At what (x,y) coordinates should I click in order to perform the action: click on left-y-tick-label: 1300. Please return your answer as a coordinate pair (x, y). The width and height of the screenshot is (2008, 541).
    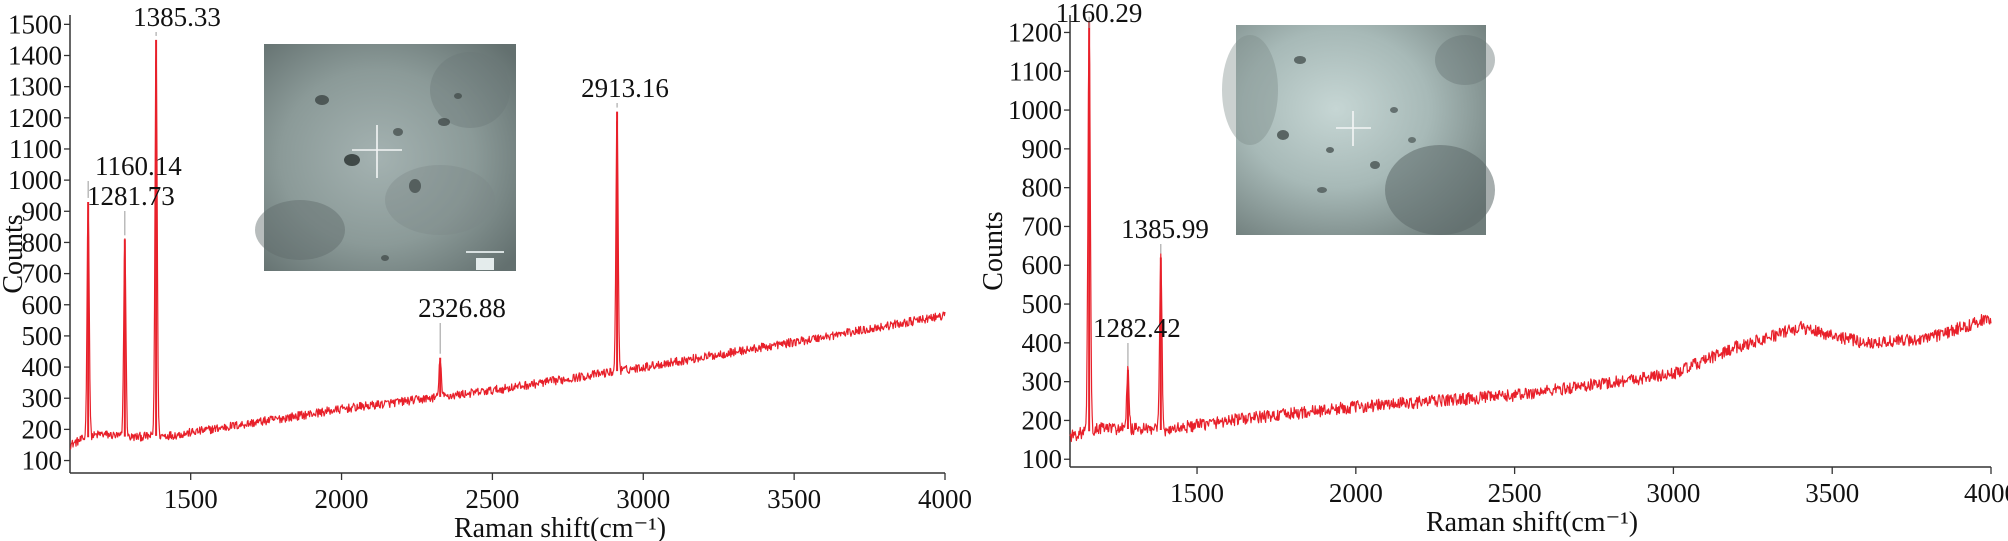
    Looking at the image, I should click on (35, 87).